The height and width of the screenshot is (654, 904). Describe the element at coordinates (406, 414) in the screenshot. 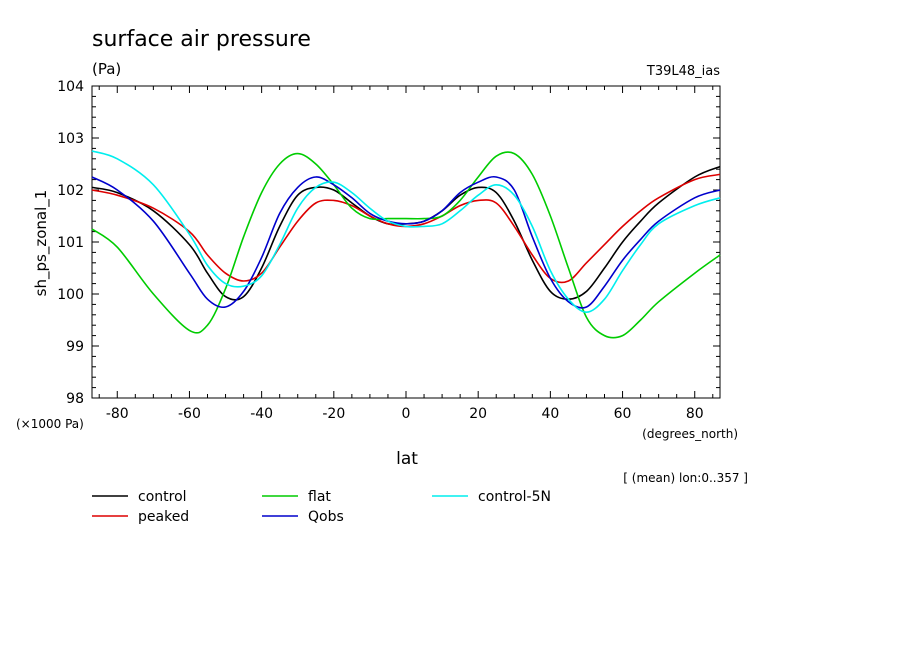

I see `x-tick-label: 0` at that location.